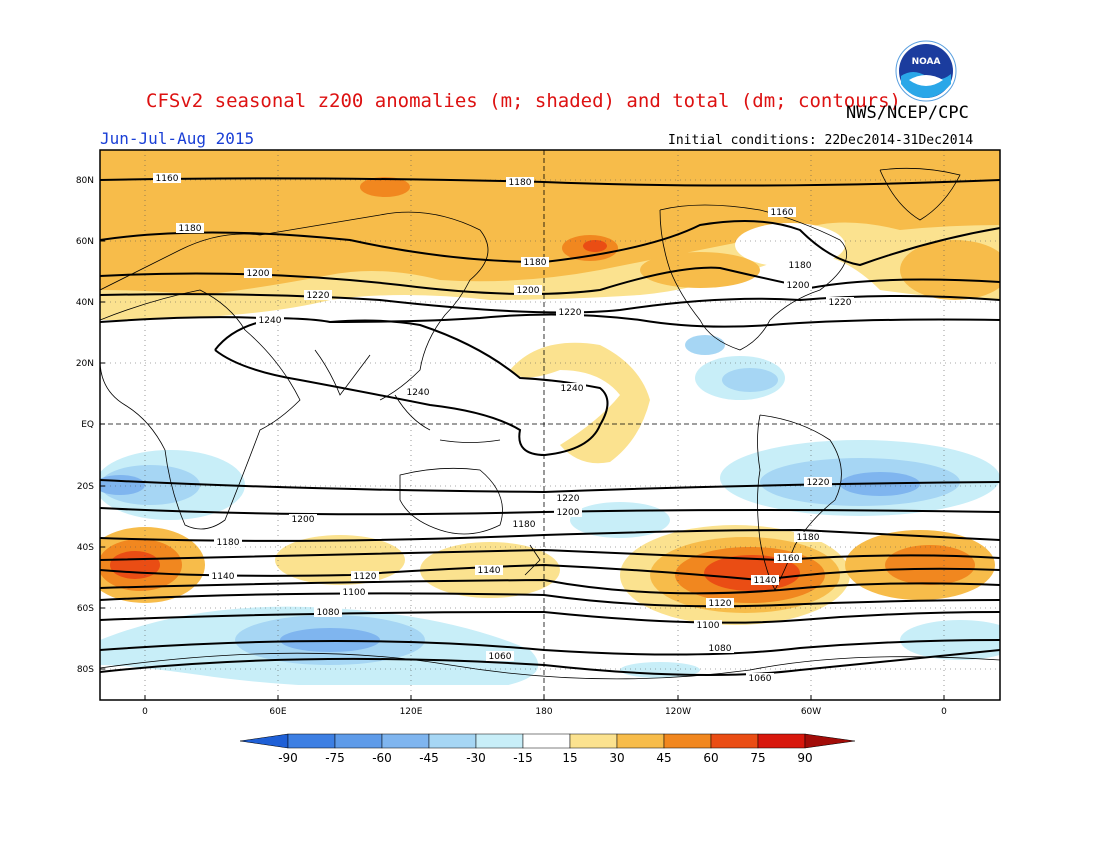 This screenshot has width=1100, height=850. What do you see at coordinates (926, 71) in the screenshot?
I see `noaa-logo-icon: NOAA` at bounding box center [926, 71].